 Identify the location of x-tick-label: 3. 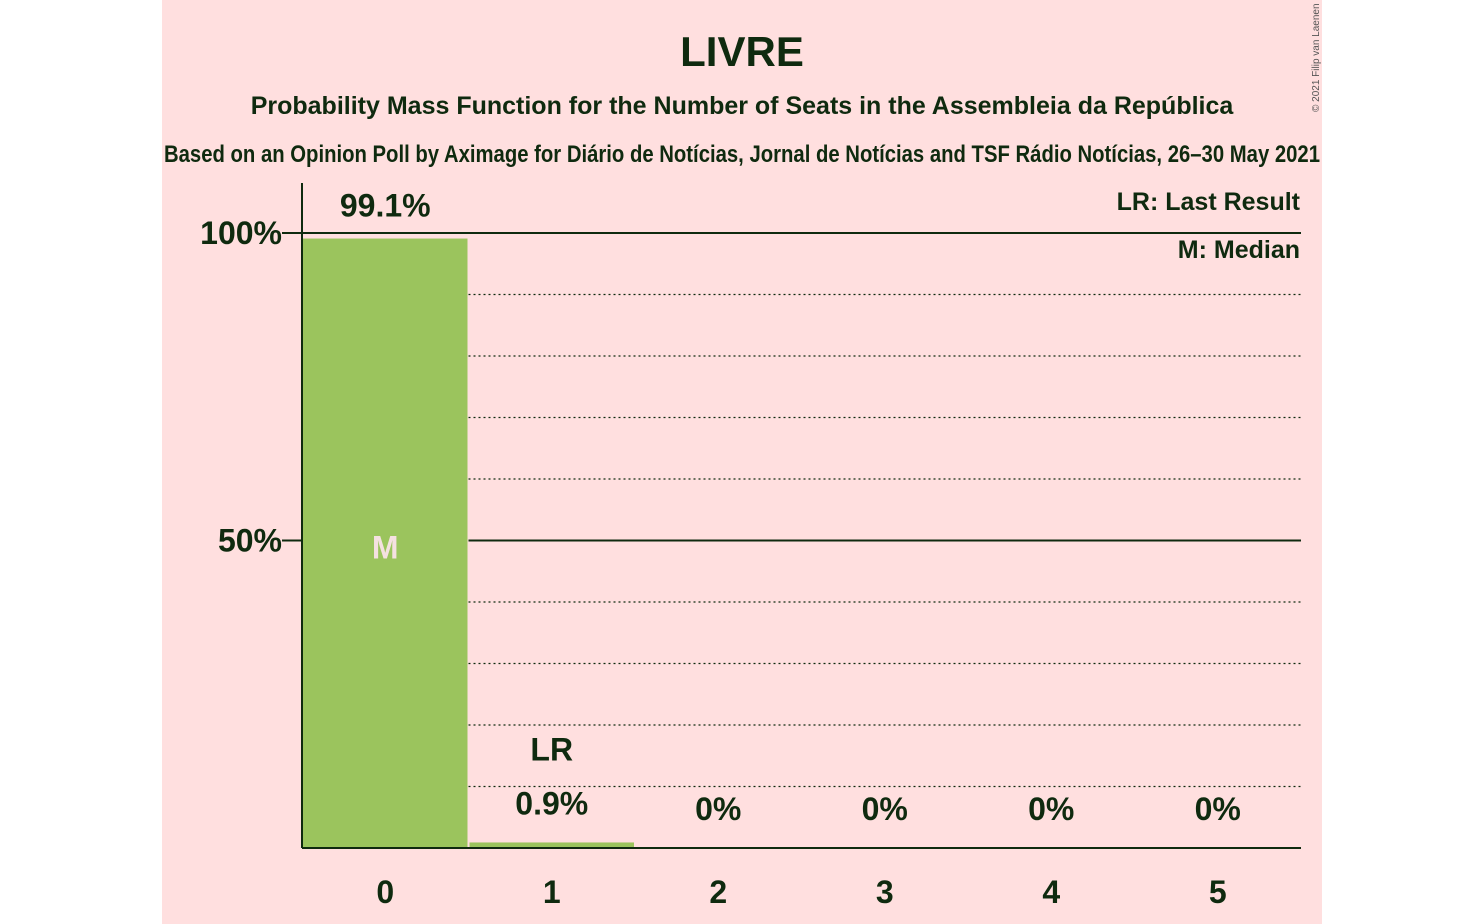
(885, 892).